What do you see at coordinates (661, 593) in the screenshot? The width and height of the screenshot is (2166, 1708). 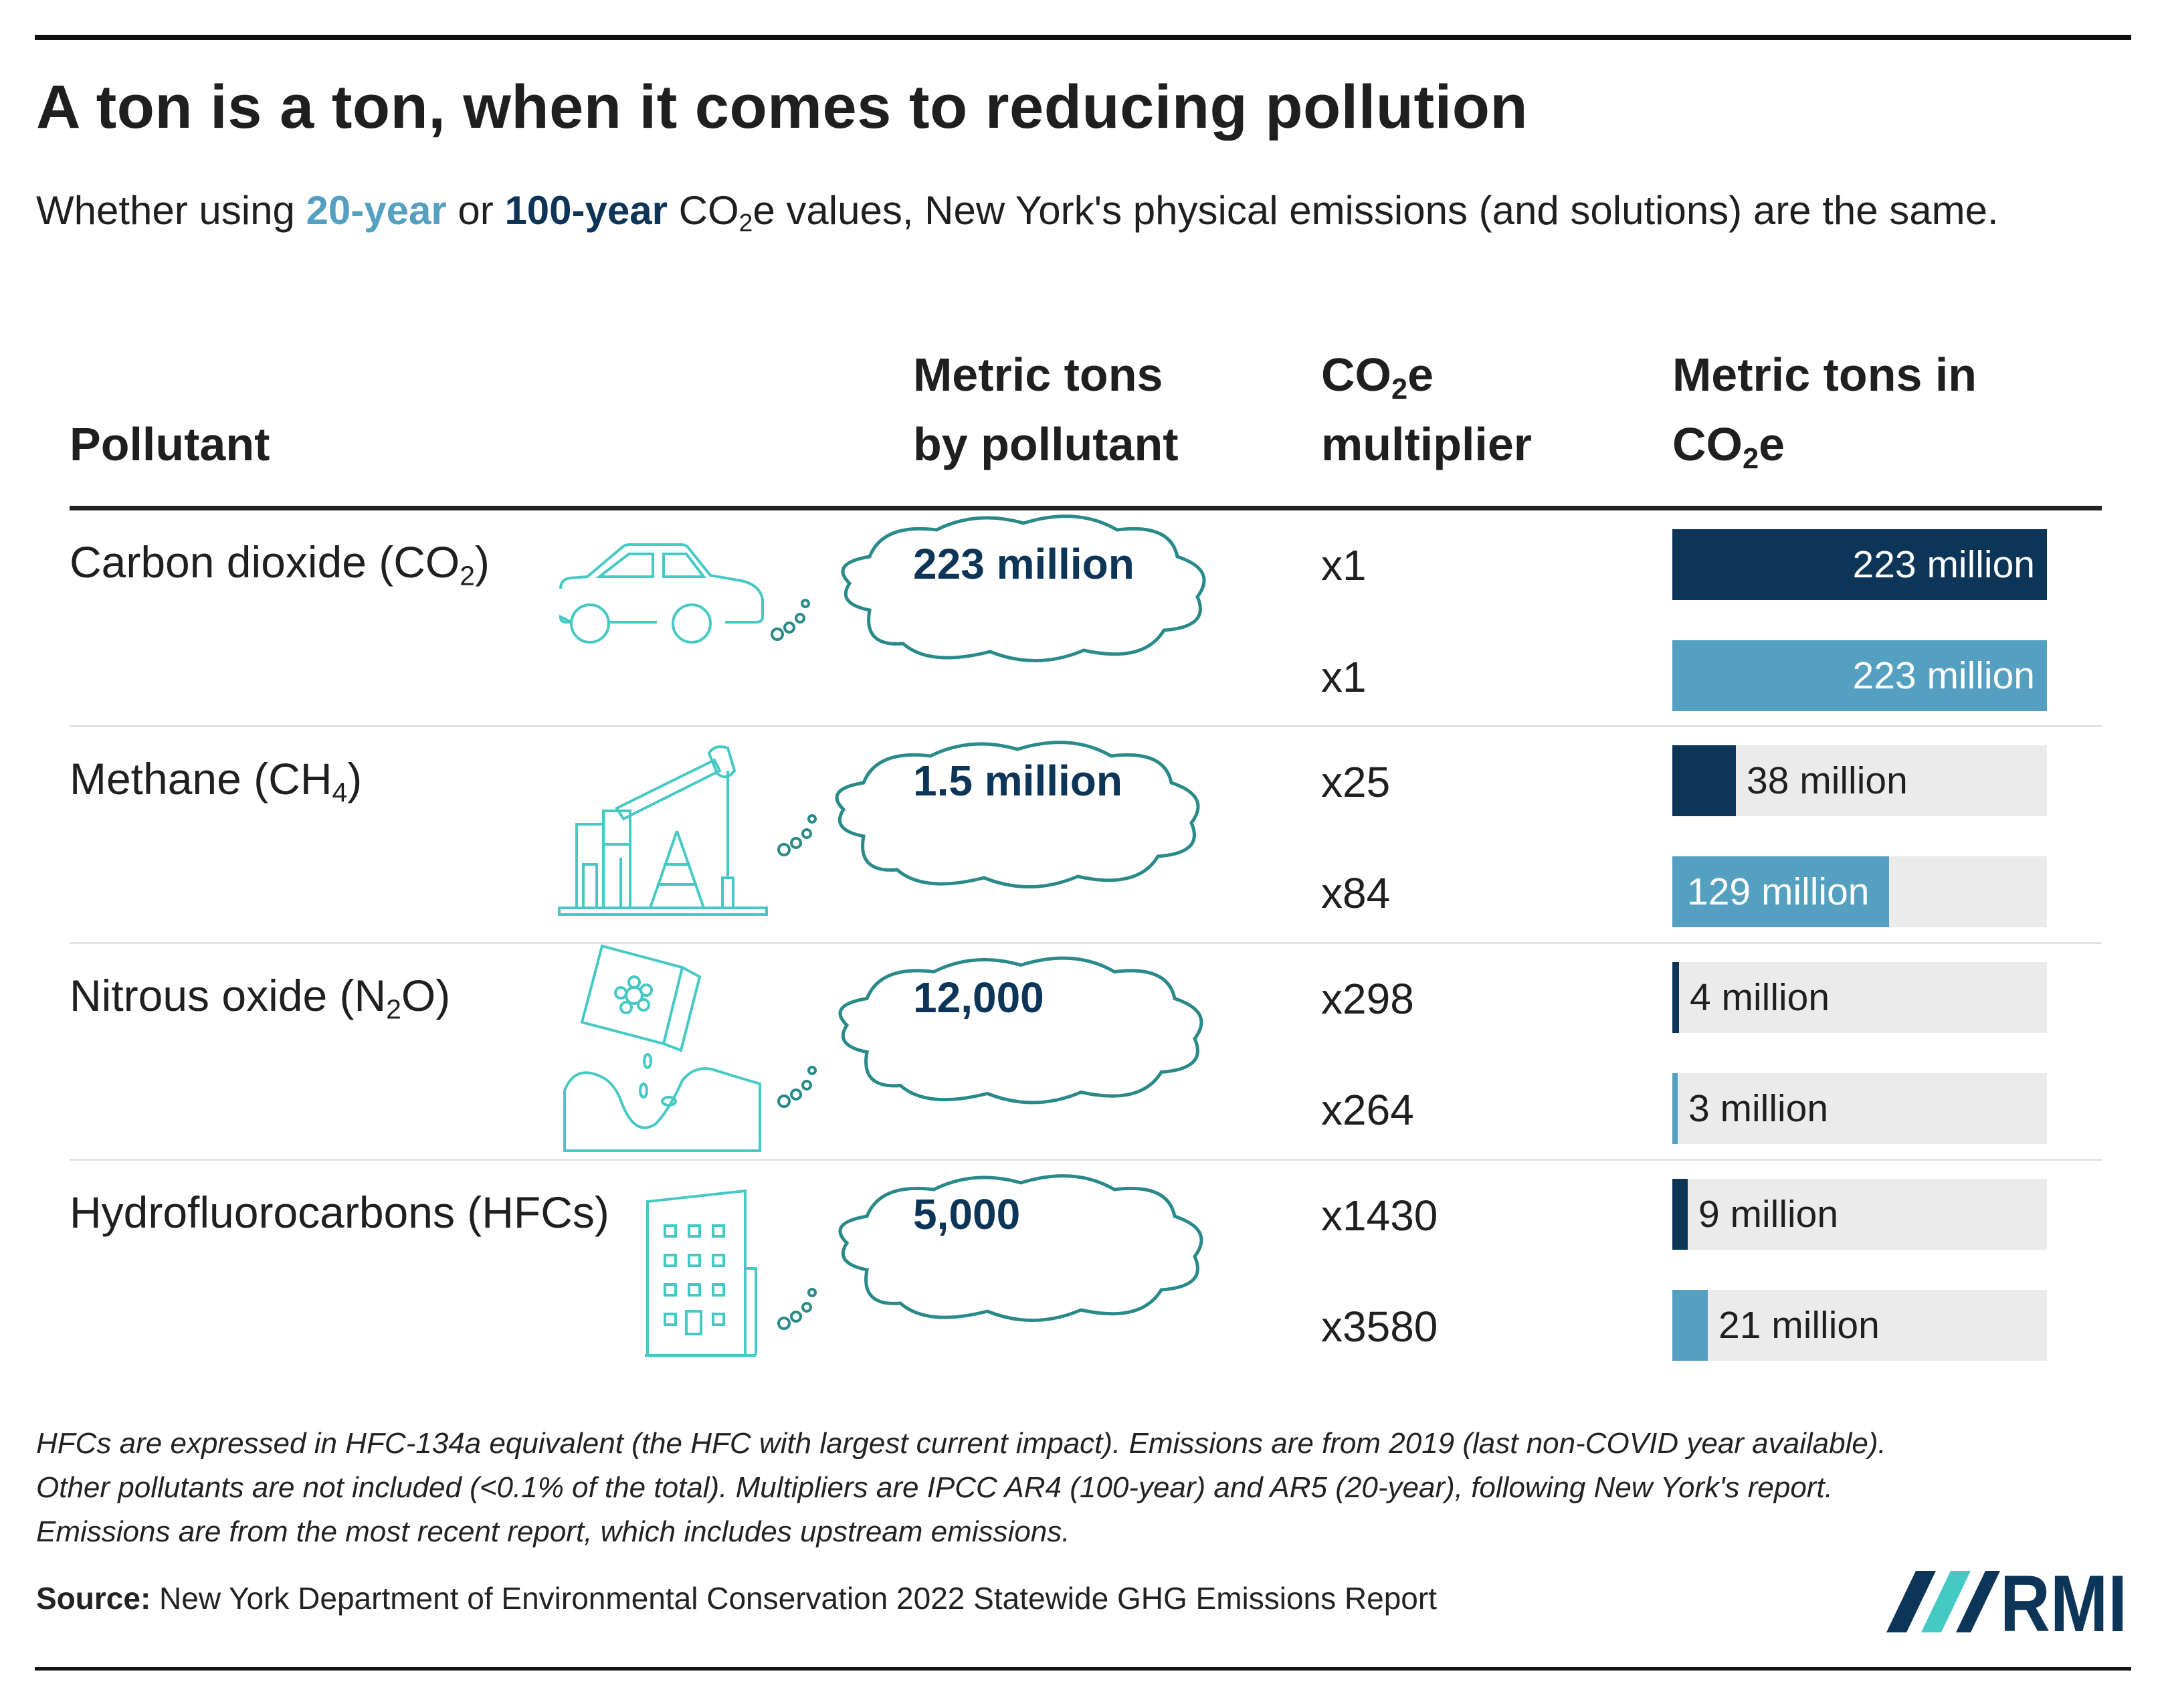 I see `car-icon` at bounding box center [661, 593].